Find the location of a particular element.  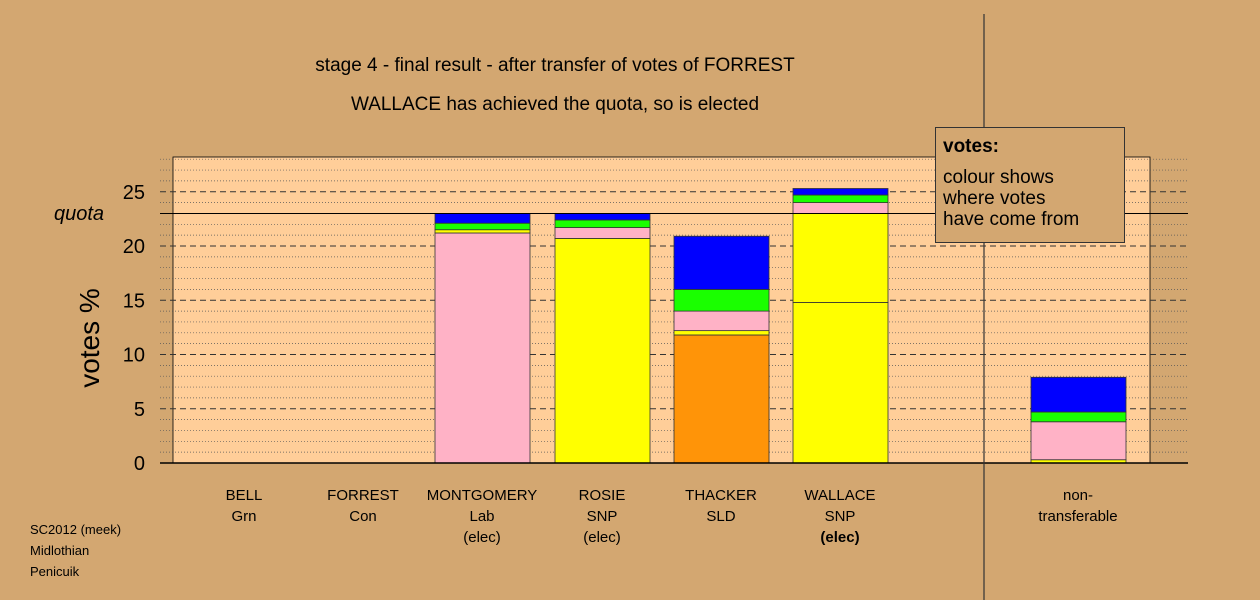

candidate-name: BELL is located at coordinates (244, 495).